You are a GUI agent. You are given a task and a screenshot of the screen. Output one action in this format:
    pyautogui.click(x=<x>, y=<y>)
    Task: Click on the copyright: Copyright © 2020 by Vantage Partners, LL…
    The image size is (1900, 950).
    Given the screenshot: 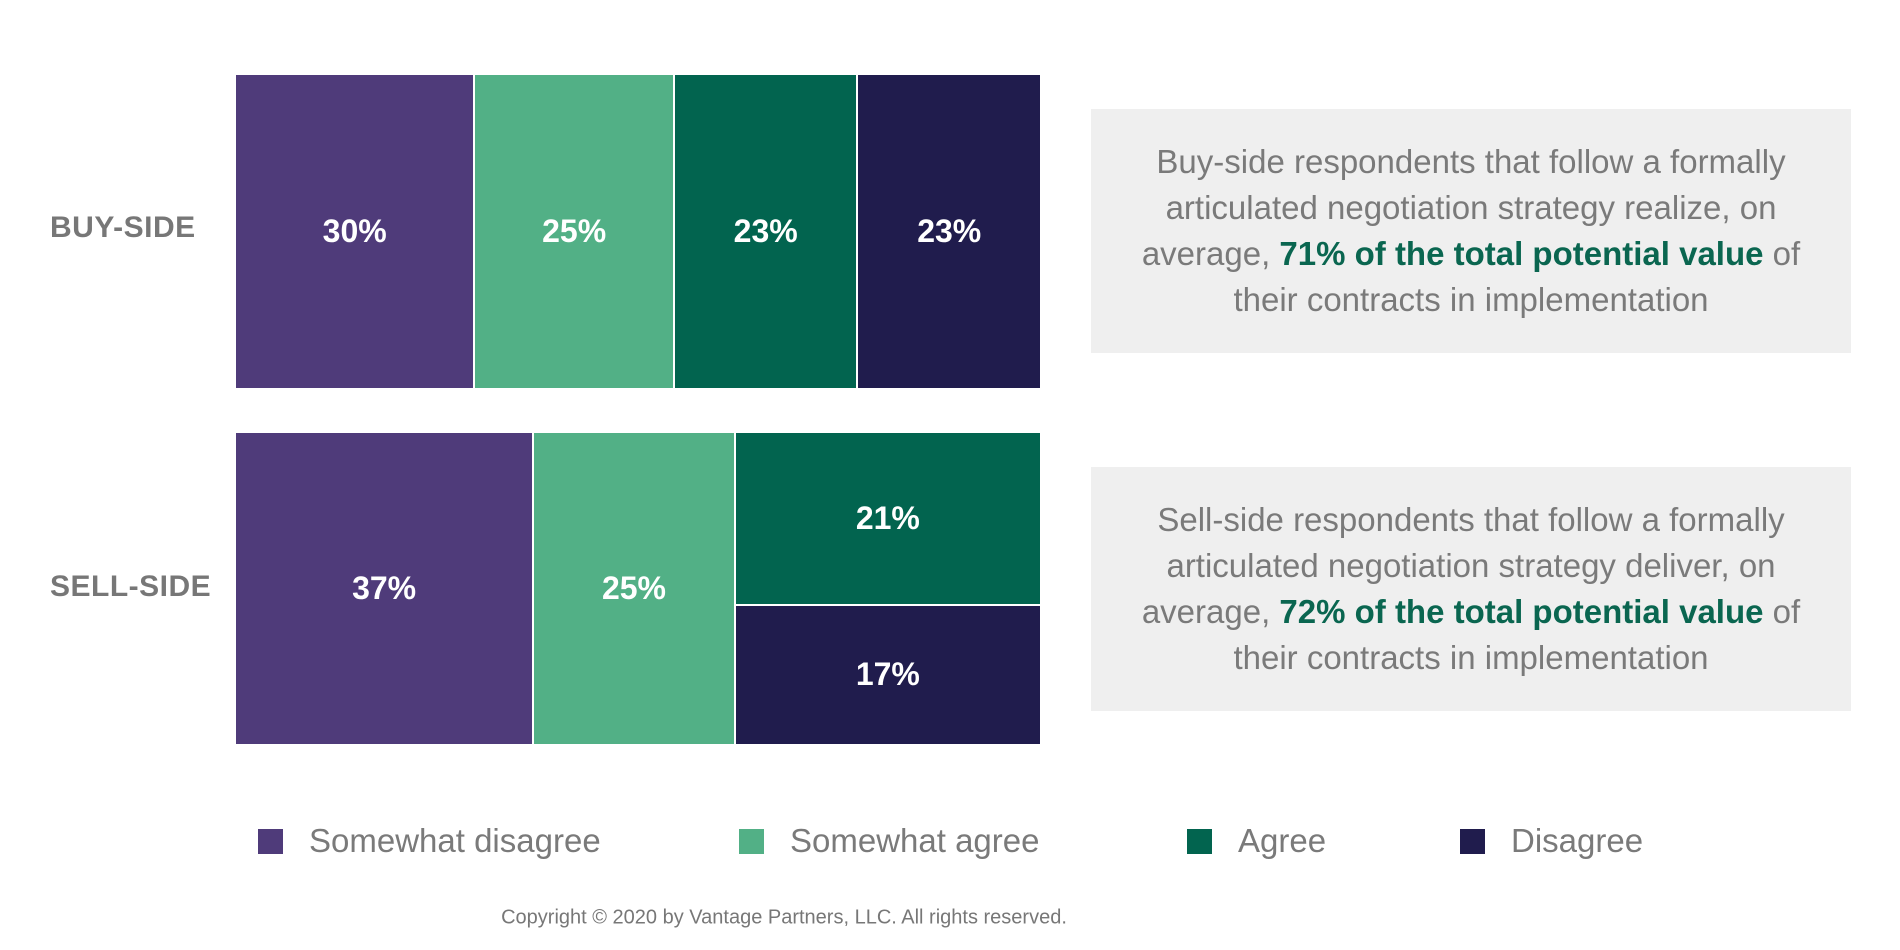 What is the action you would take?
    pyautogui.click(x=784, y=917)
    